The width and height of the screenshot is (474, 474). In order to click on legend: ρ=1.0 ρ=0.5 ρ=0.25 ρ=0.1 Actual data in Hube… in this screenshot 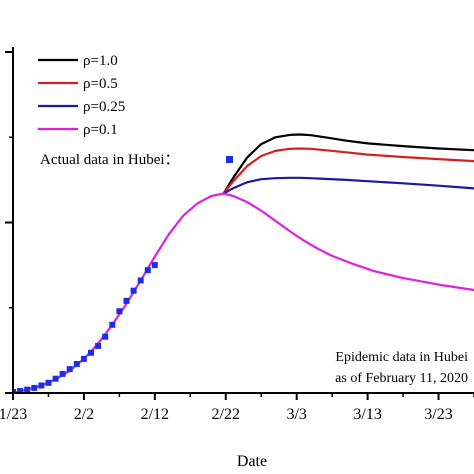, I will do `click(135, 110)`.